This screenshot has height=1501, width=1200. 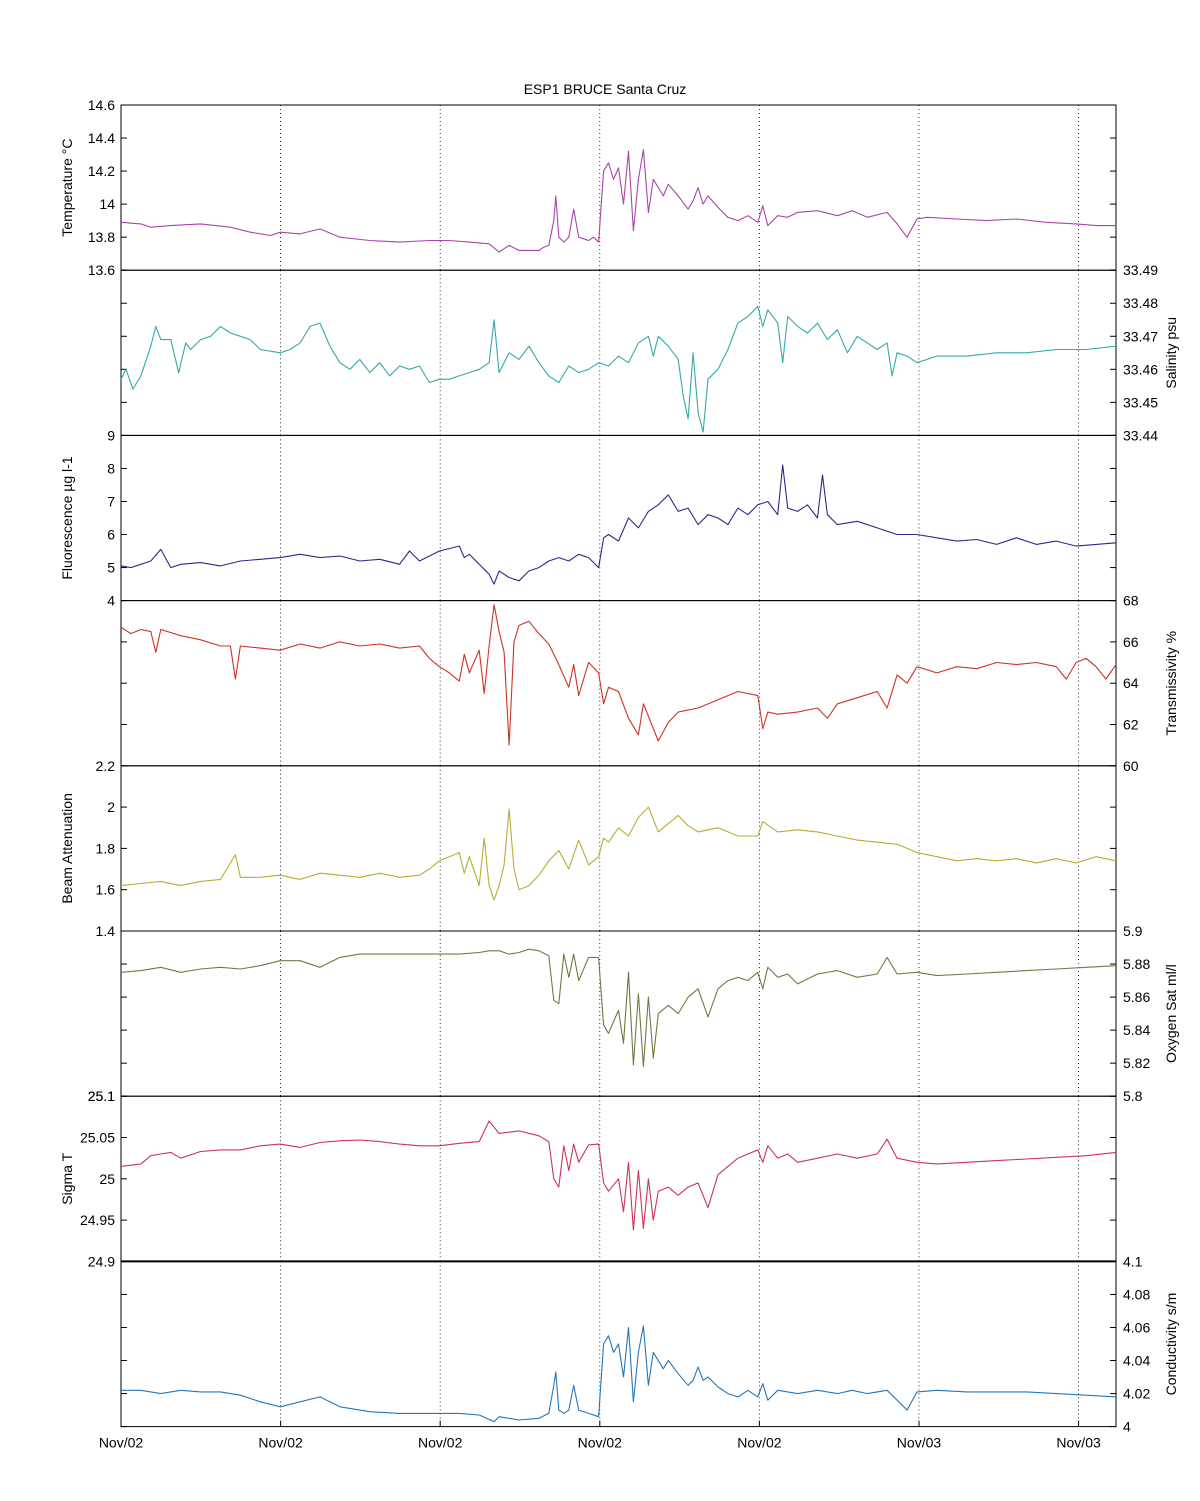 I want to click on y-tick-label: 5.84, so click(x=1136, y=1030).